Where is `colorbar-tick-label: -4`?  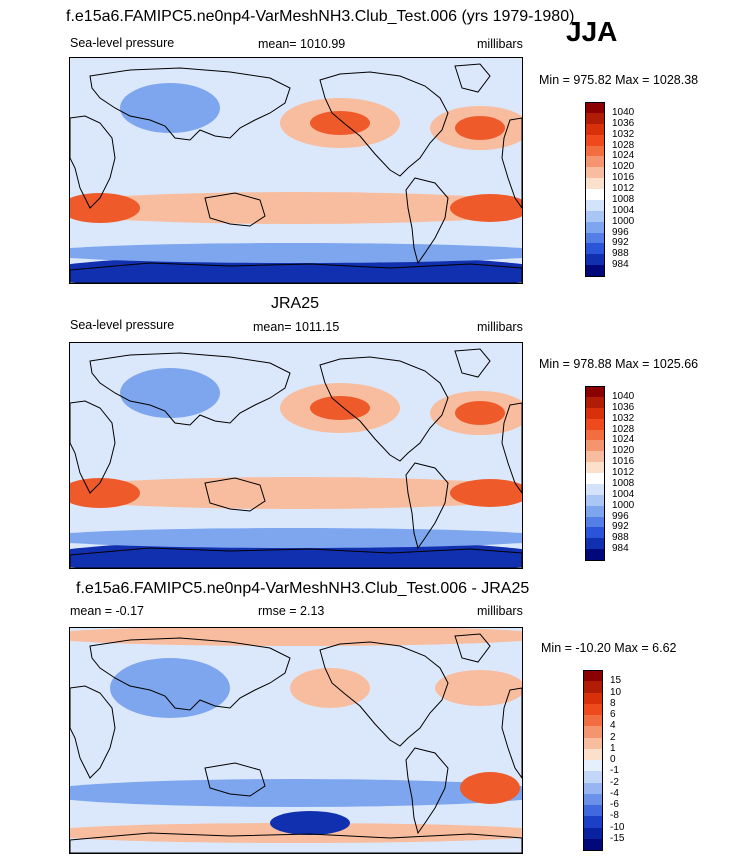
colorbar-tick-label: -4 is located at coordinates (614, 793).